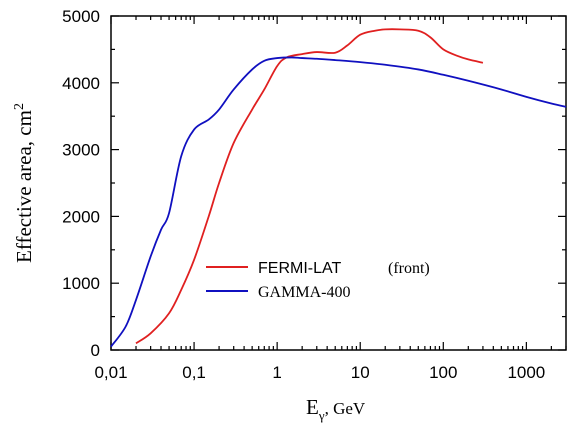  Describe the element at coordinates (443, 372) in the screenshot. I see `x-tick-label: 100` at that location.